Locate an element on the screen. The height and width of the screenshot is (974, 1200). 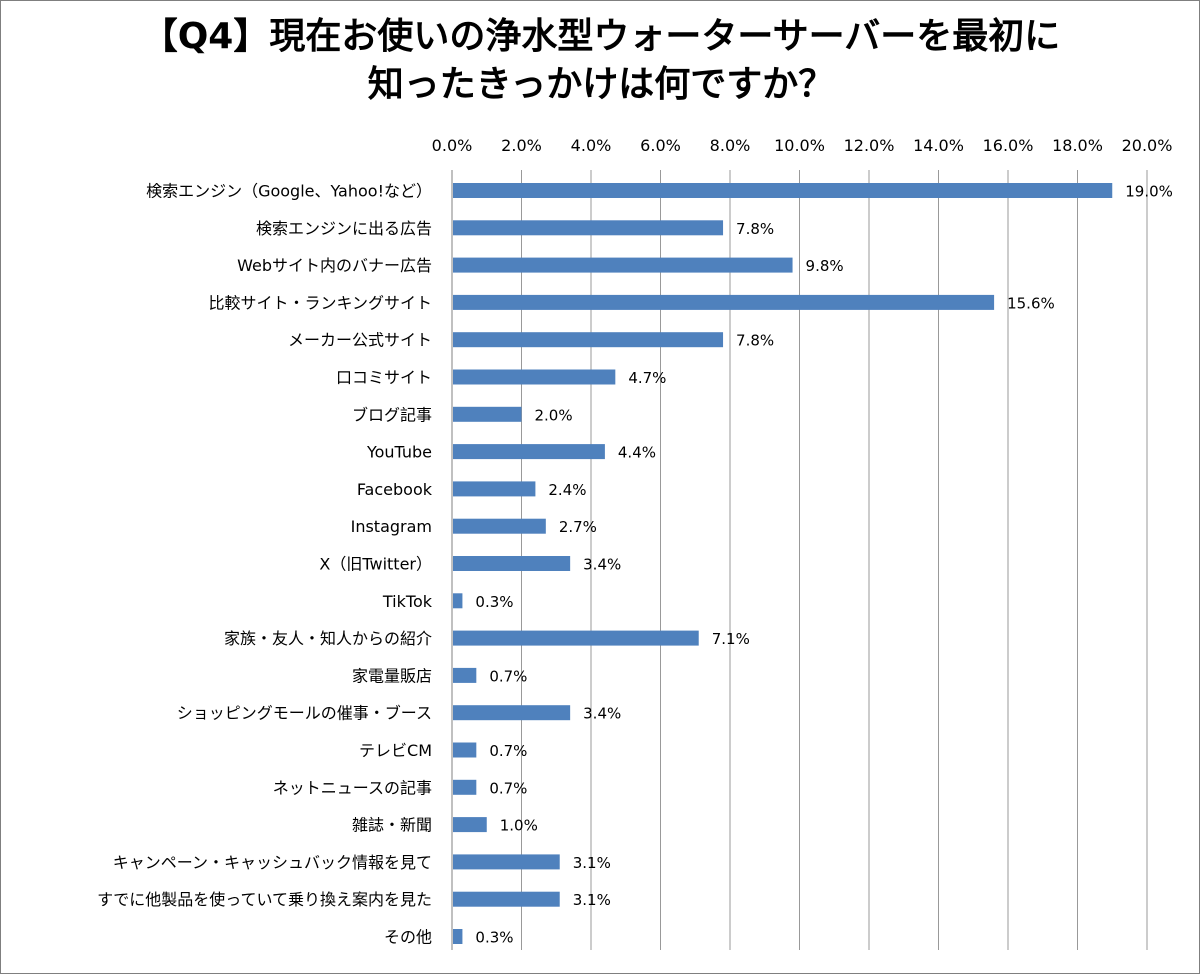
category-label: 家電量販店 is located at coordinates (392, 675).